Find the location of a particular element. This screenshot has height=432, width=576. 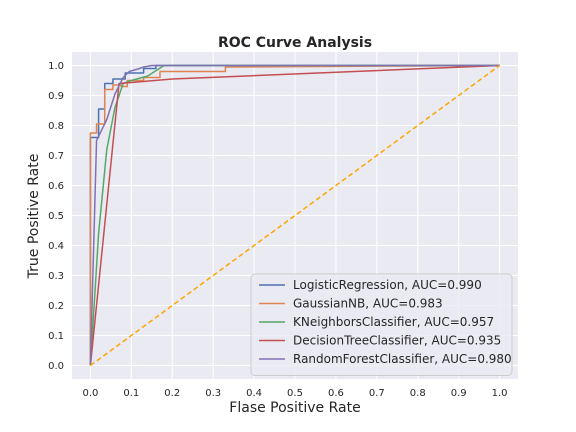

x-tick-label: 0.8 is located at coordinates (418, 393).